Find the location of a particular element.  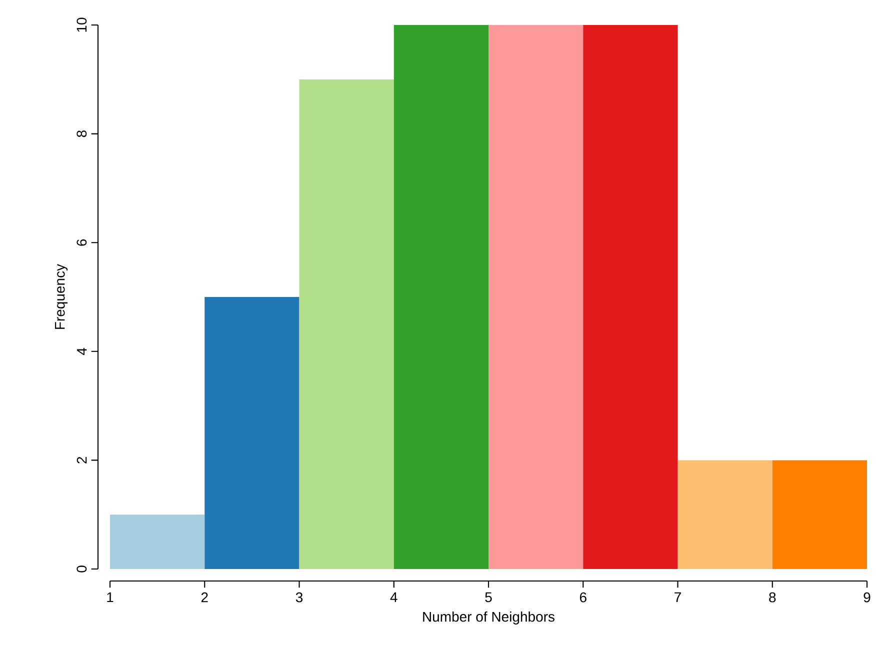

x-tick-label: 2 is located at coordinates (204, 597).